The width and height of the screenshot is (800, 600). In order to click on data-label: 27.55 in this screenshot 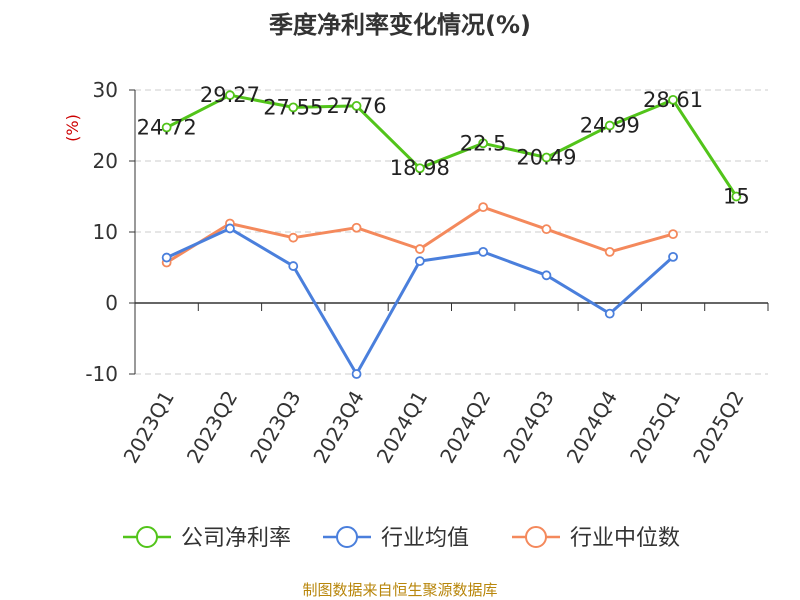, I will do `click(293, 107)`.